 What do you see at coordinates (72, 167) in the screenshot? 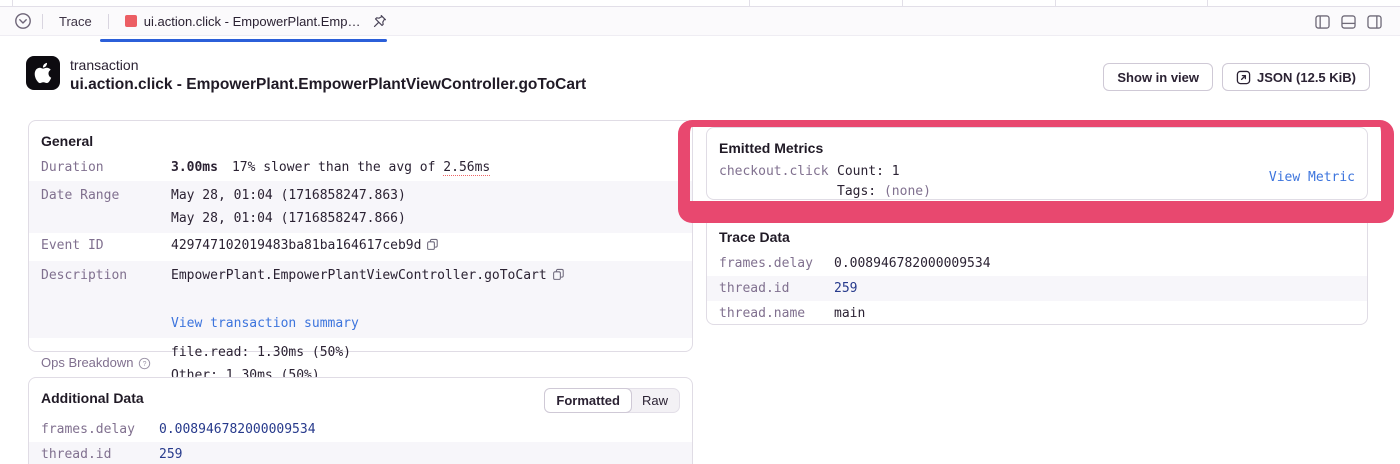
I see `duration-key: Duration` at bounding box center [72, 167].